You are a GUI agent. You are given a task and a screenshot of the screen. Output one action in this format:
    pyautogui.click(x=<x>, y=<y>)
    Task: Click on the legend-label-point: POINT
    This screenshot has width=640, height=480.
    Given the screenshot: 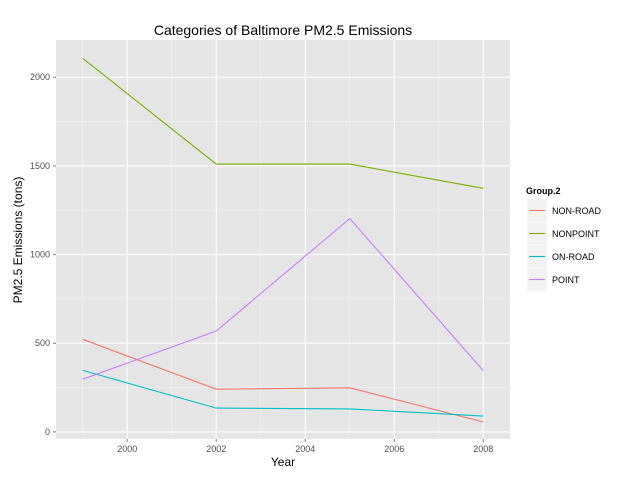 What is the action you would take?
    pyautogui.click(x=566, y=280)
    